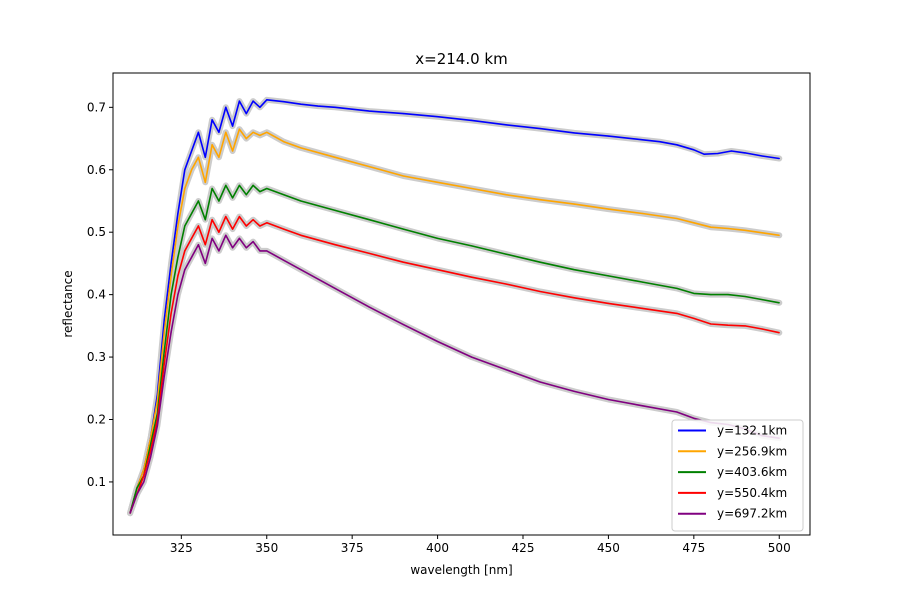 This screenshot has width=900, height=600. I want to click on legend-label: y=256.9km, so click(752, 451).